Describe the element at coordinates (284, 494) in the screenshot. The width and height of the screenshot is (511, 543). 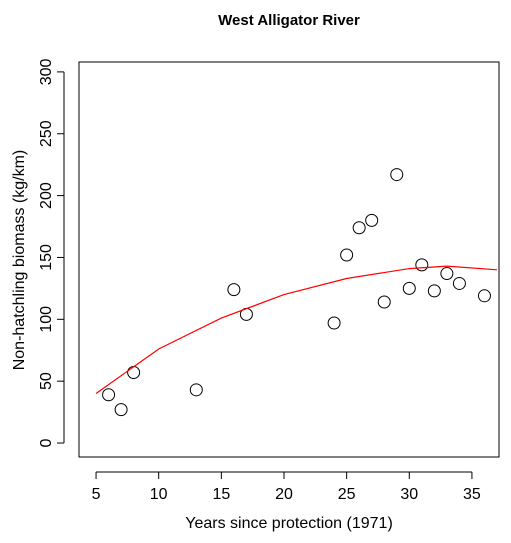
I see `x-tick-label: 20` at that location.